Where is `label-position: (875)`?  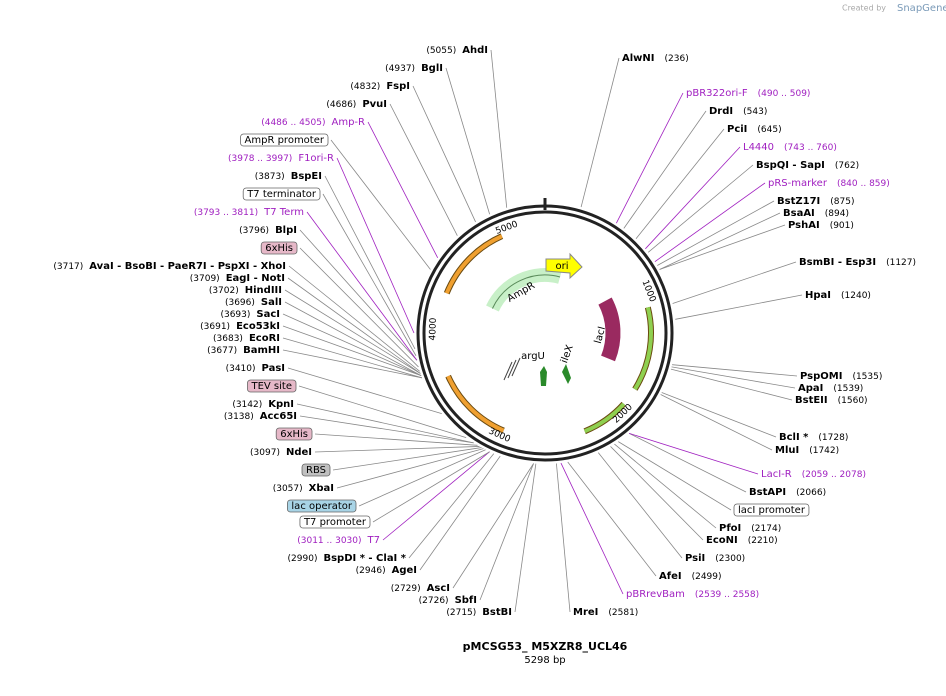
label-position: (875) is located at coordinates (842, 202).